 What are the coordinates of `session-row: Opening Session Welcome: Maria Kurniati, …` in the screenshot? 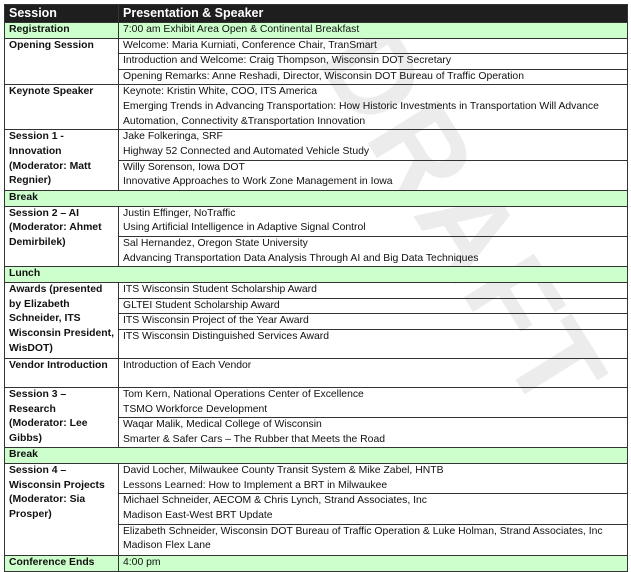 It's located at (316, 61).